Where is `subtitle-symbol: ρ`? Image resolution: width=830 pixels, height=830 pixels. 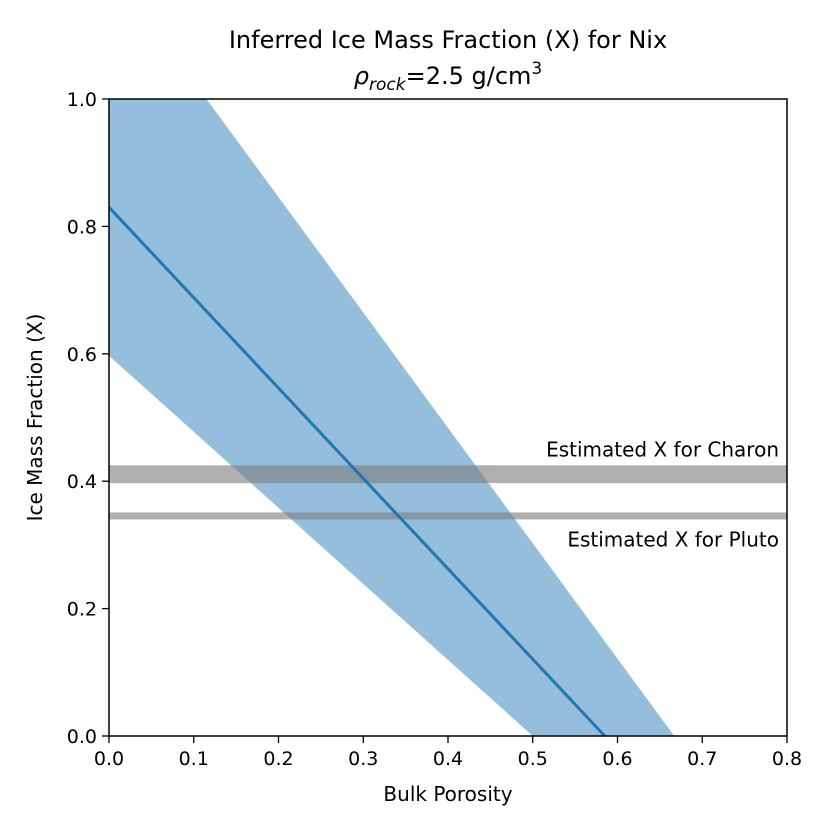 subtitle-symbol: ρ is located at coordinates (361, 76).